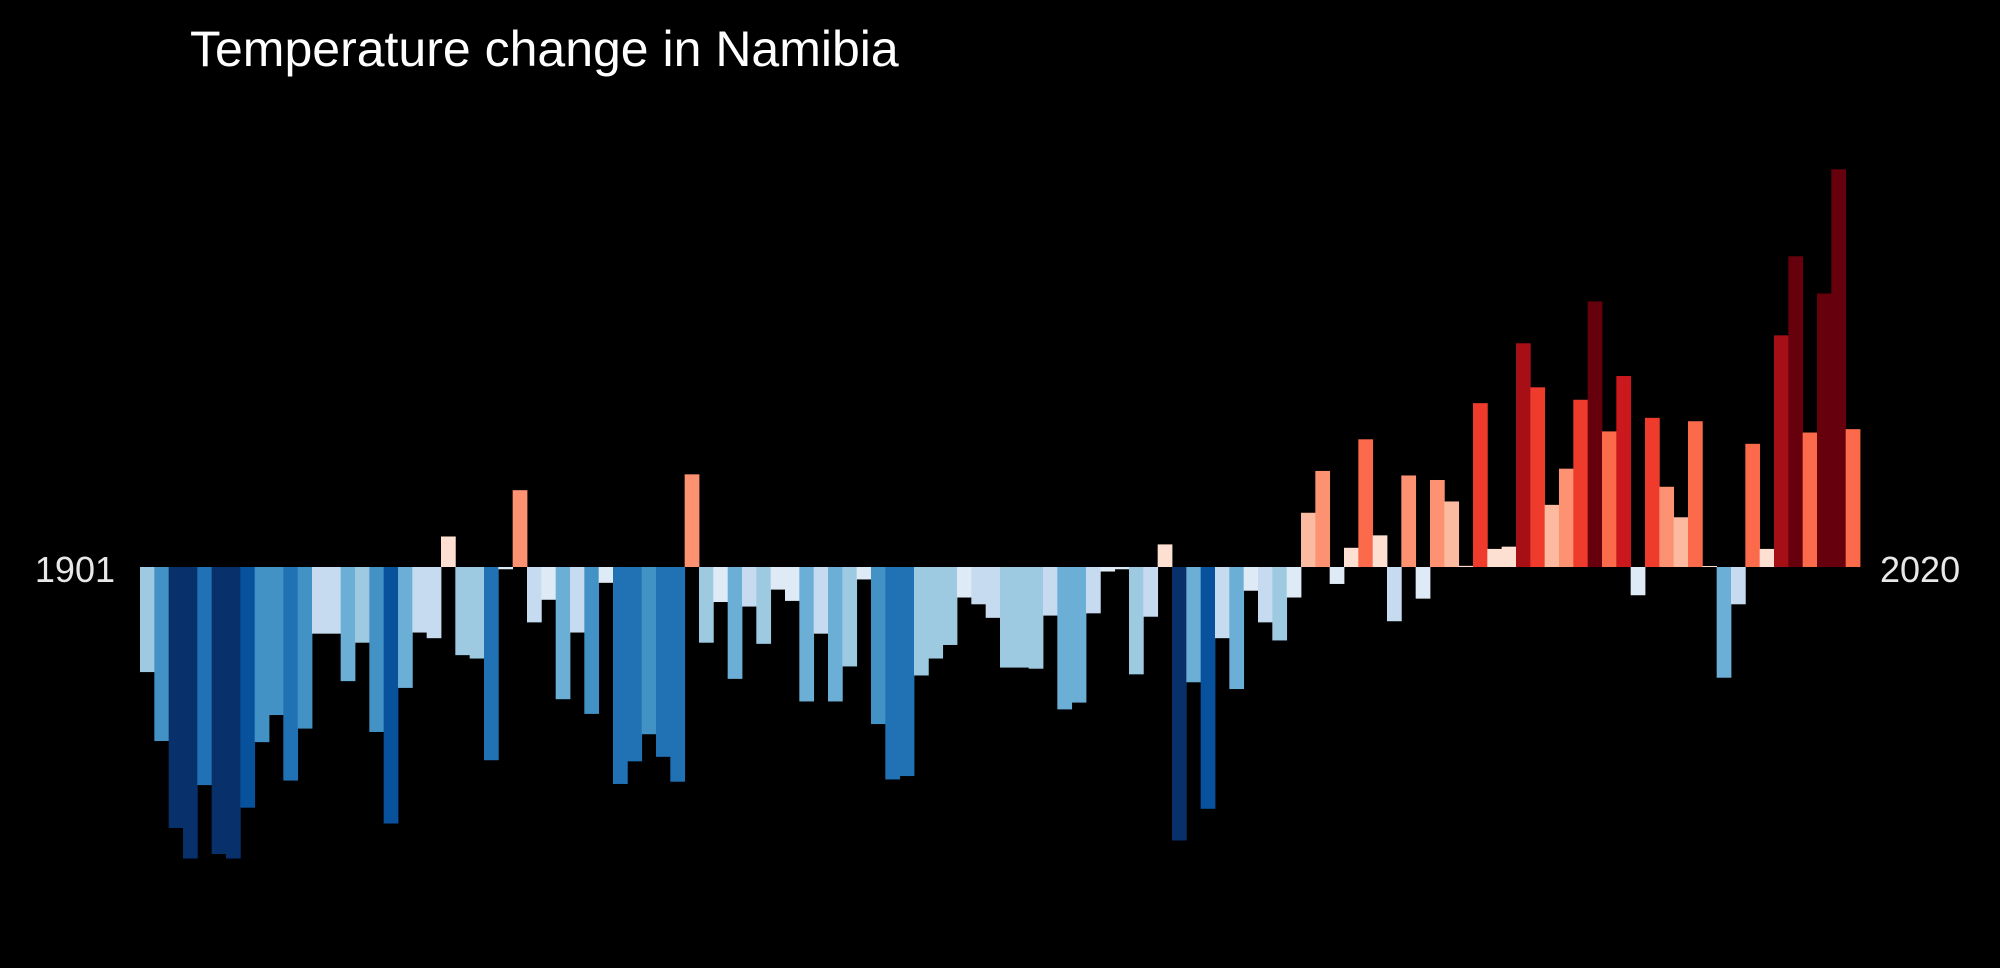 The height and width of the screenshot is (968, 2000). Describe the element at coordinates (1724, 622) in the screenshot. I see `bar-2011` at that location.